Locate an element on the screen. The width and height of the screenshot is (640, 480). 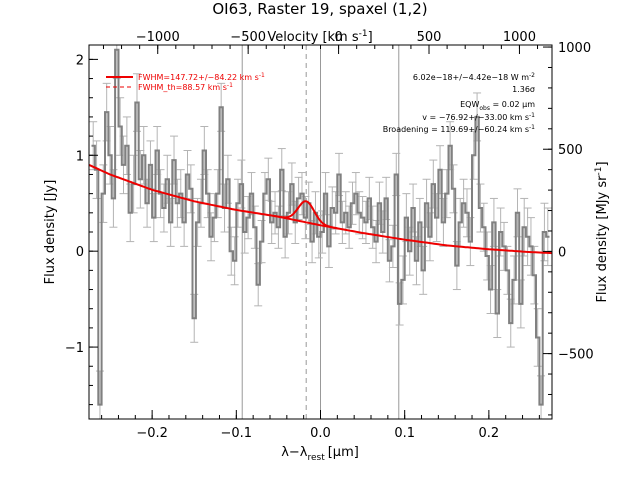
annotation-broadening: Broadening = 119.69+/−60.24 km s-1 is located at coordinates (459, 129).